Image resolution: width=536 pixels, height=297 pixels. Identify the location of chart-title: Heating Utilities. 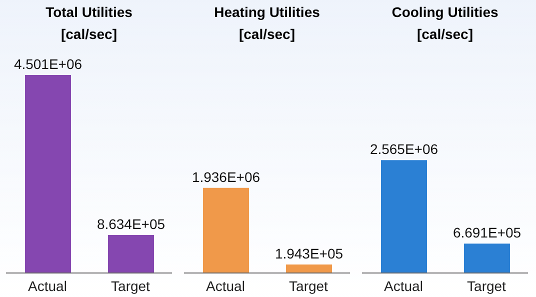
(267, 12).